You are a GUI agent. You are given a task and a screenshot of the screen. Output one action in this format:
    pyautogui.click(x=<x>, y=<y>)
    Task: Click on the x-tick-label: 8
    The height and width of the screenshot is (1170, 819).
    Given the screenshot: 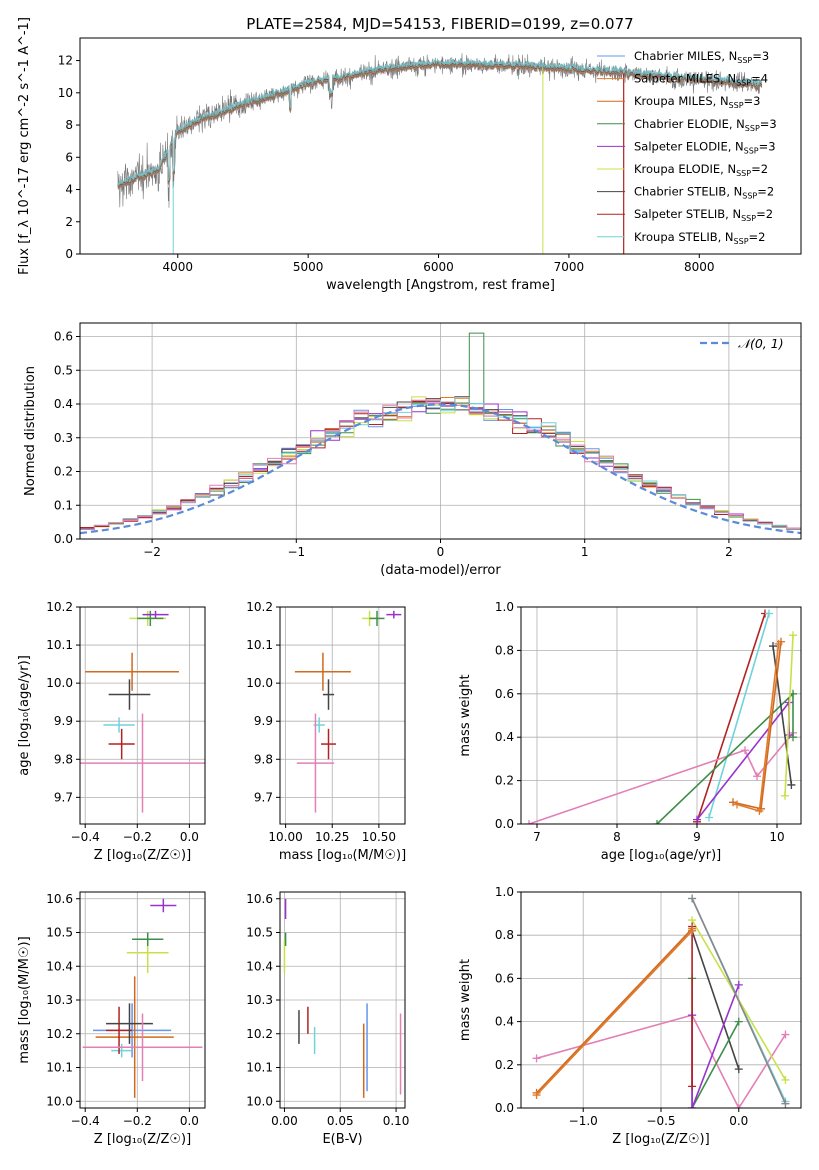 What is the action you would take?
    pyautogui.click(x=617, y=837)
    